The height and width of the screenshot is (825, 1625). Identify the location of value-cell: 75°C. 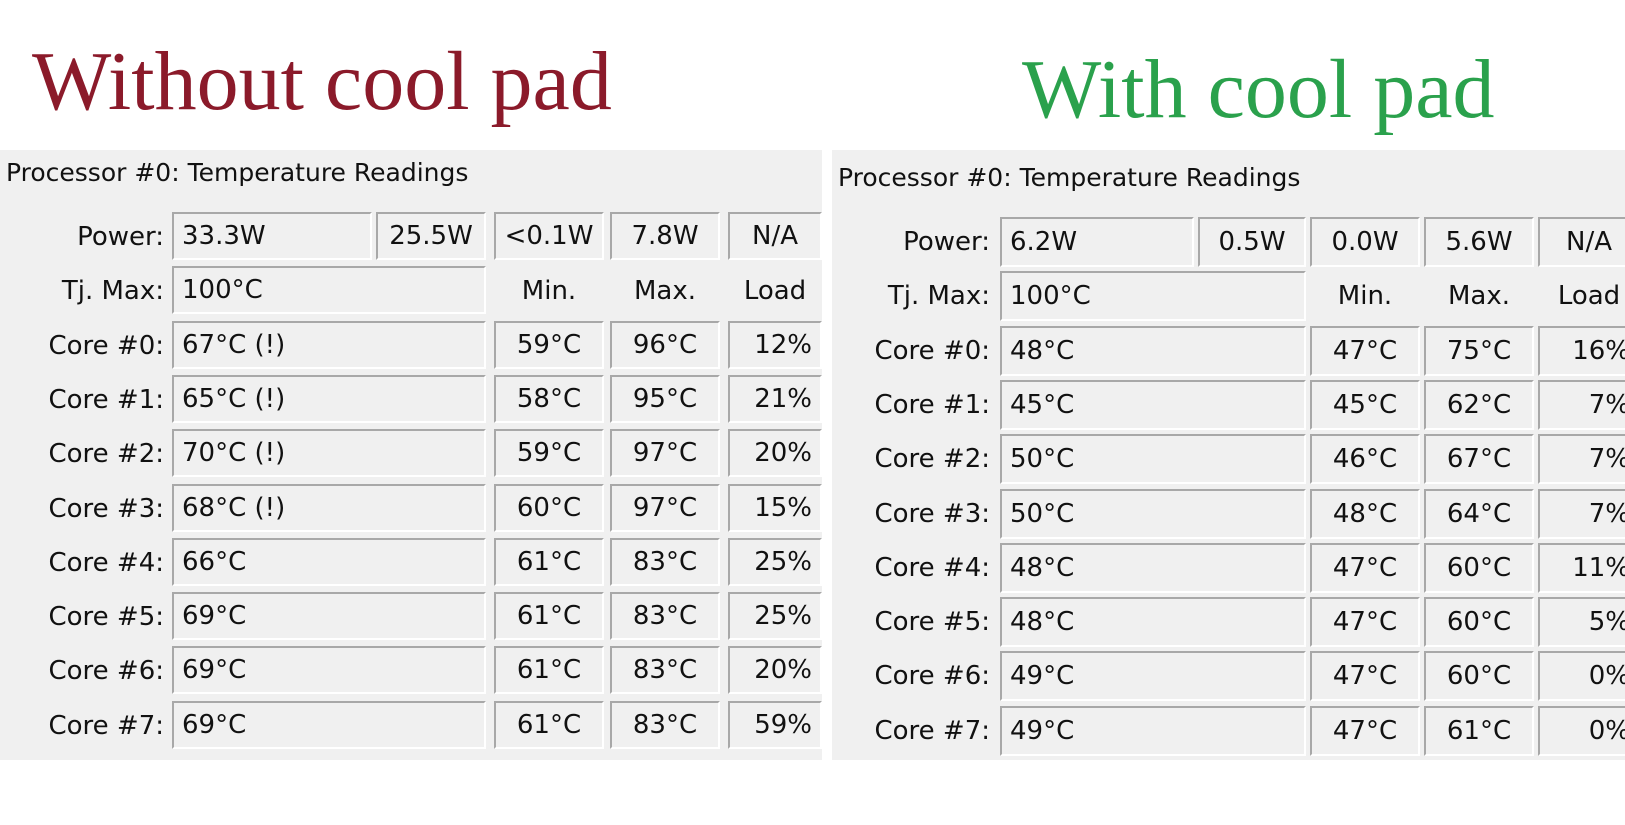
(1479, 350).